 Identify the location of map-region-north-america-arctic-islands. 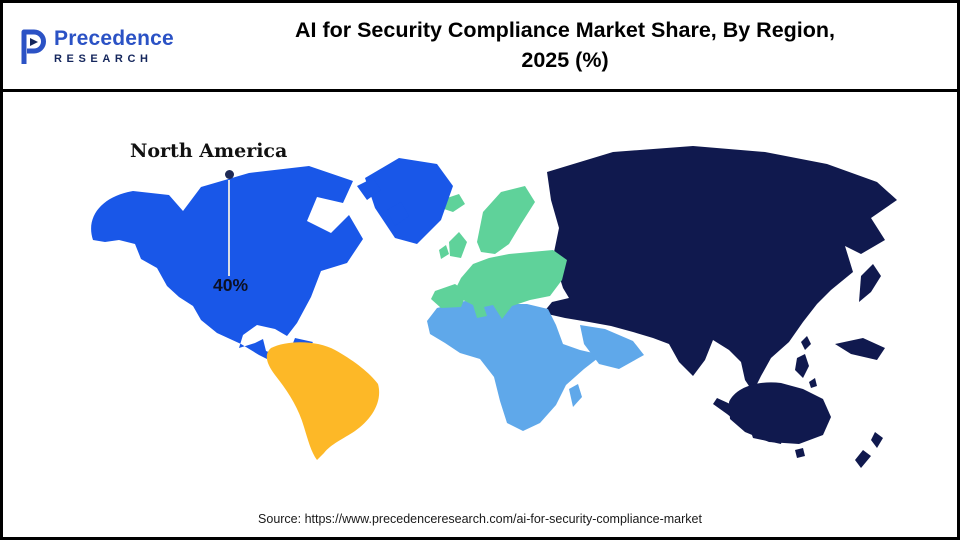
(383, 202).